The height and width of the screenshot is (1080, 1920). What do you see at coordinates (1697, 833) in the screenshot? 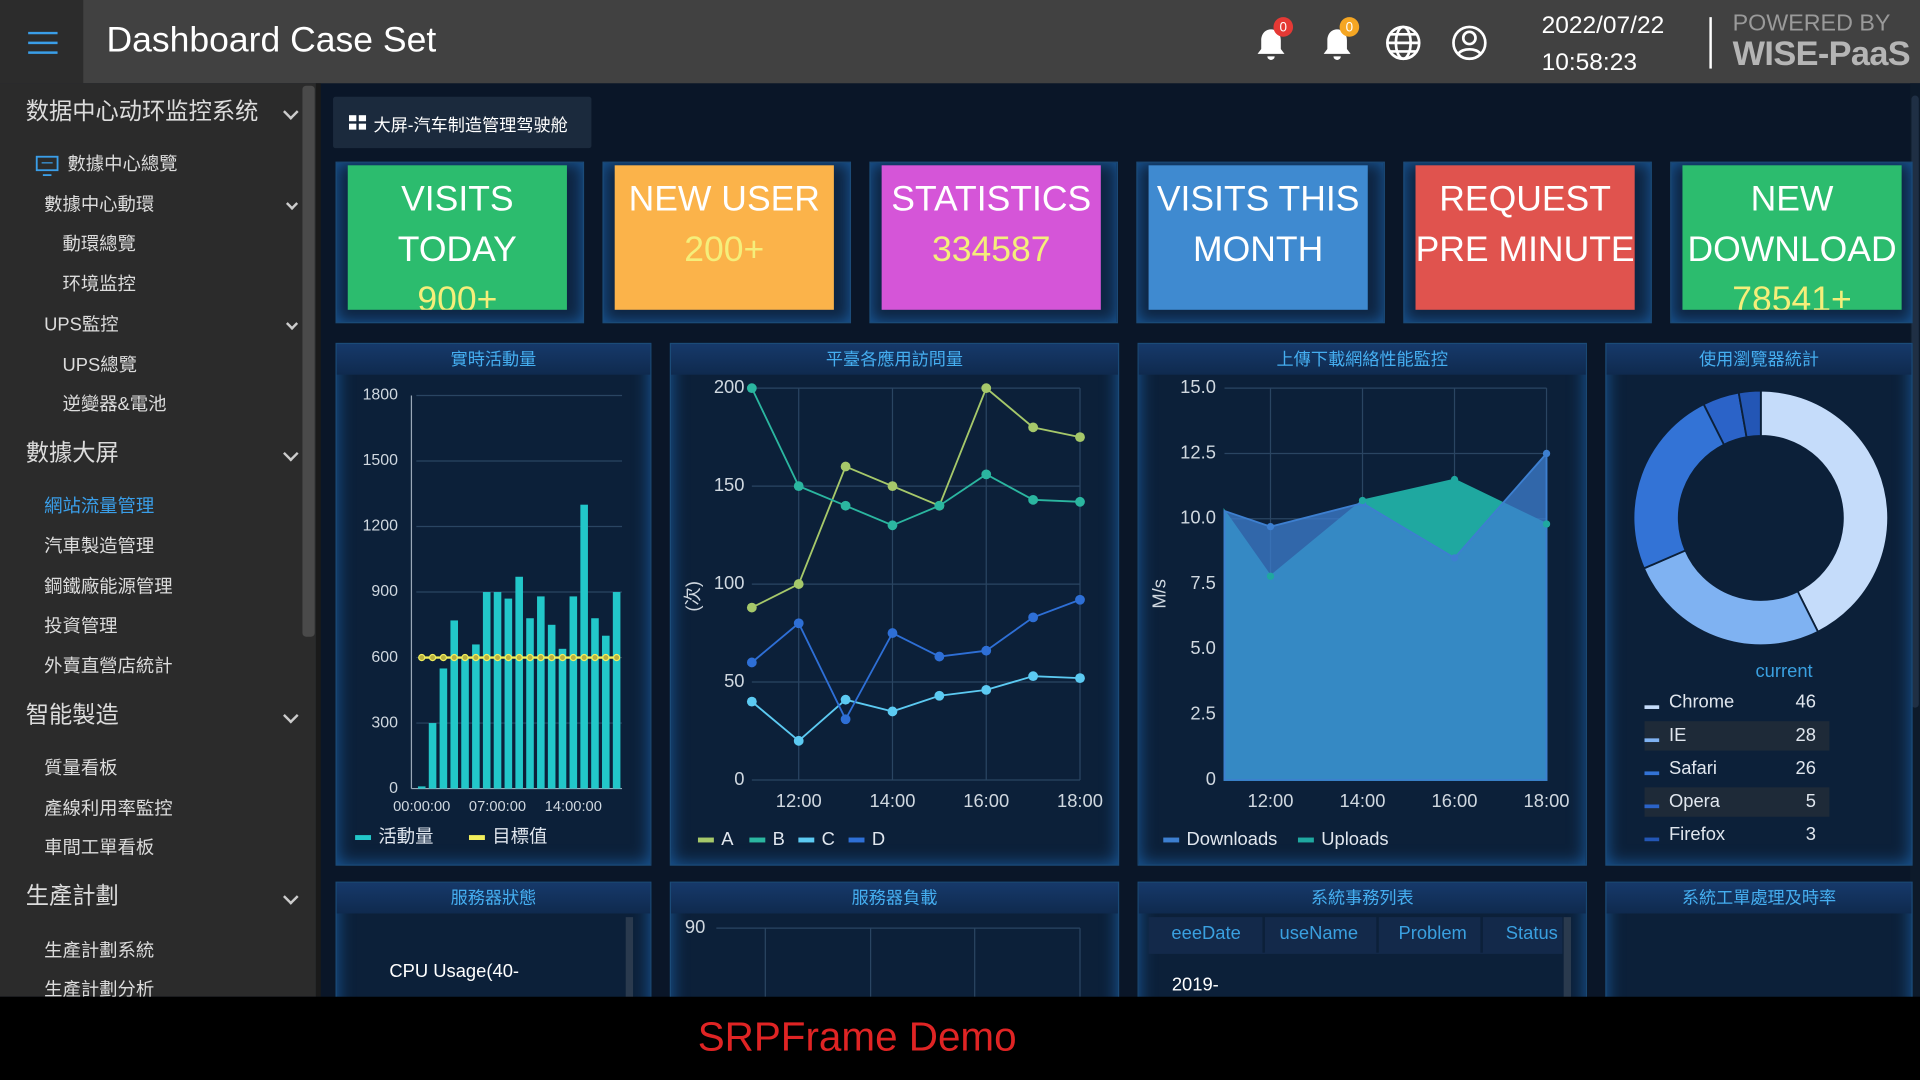
I see `legend-label: Firefox` at bounding box center [1697, 833].